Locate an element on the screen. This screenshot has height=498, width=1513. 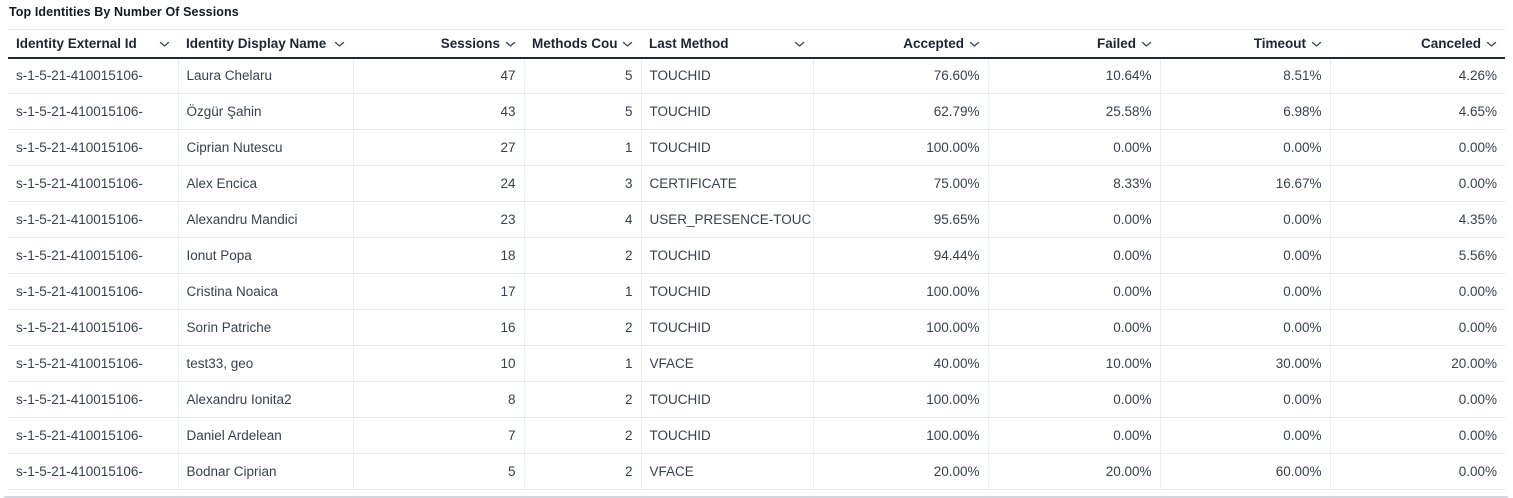
cell-accepted: 76.60% is located at coordinates (901, 75).